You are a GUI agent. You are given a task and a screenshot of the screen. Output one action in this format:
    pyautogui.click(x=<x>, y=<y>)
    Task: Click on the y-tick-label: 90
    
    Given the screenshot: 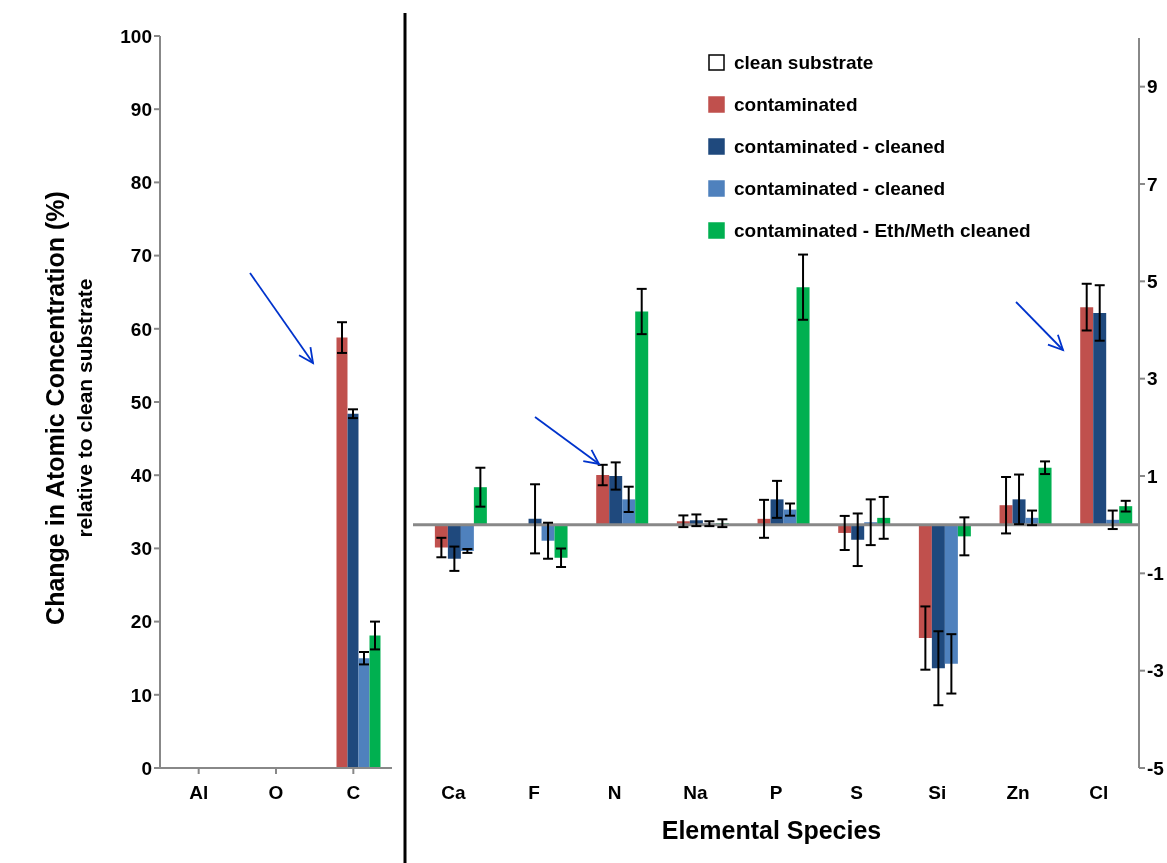 What is the action you would take?
    pyautogui.click(x=141, y=109)
    